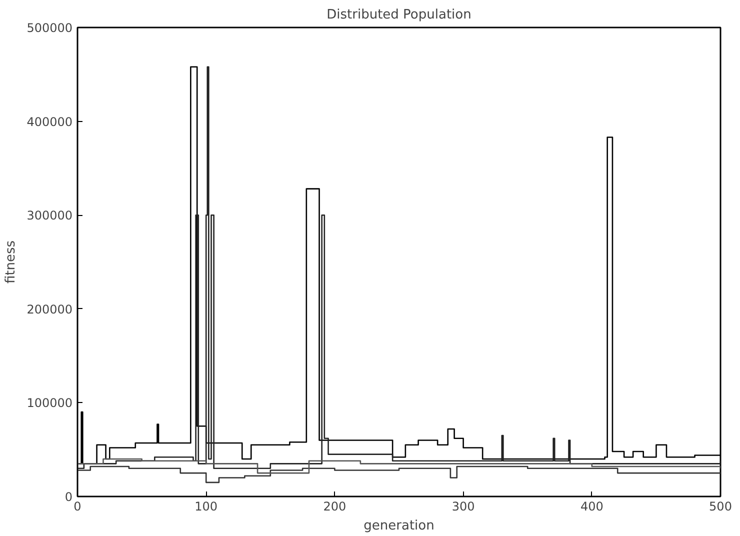  I want to click on x-tick-label: 500, so click(720, 507).